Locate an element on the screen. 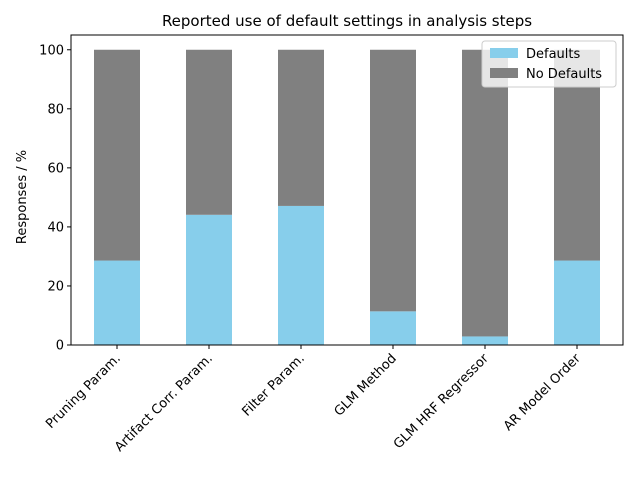 The image size is (640, 480). y-axis-ticks: 0 20 40 60 80 100 is located at coordinates (55, 198).